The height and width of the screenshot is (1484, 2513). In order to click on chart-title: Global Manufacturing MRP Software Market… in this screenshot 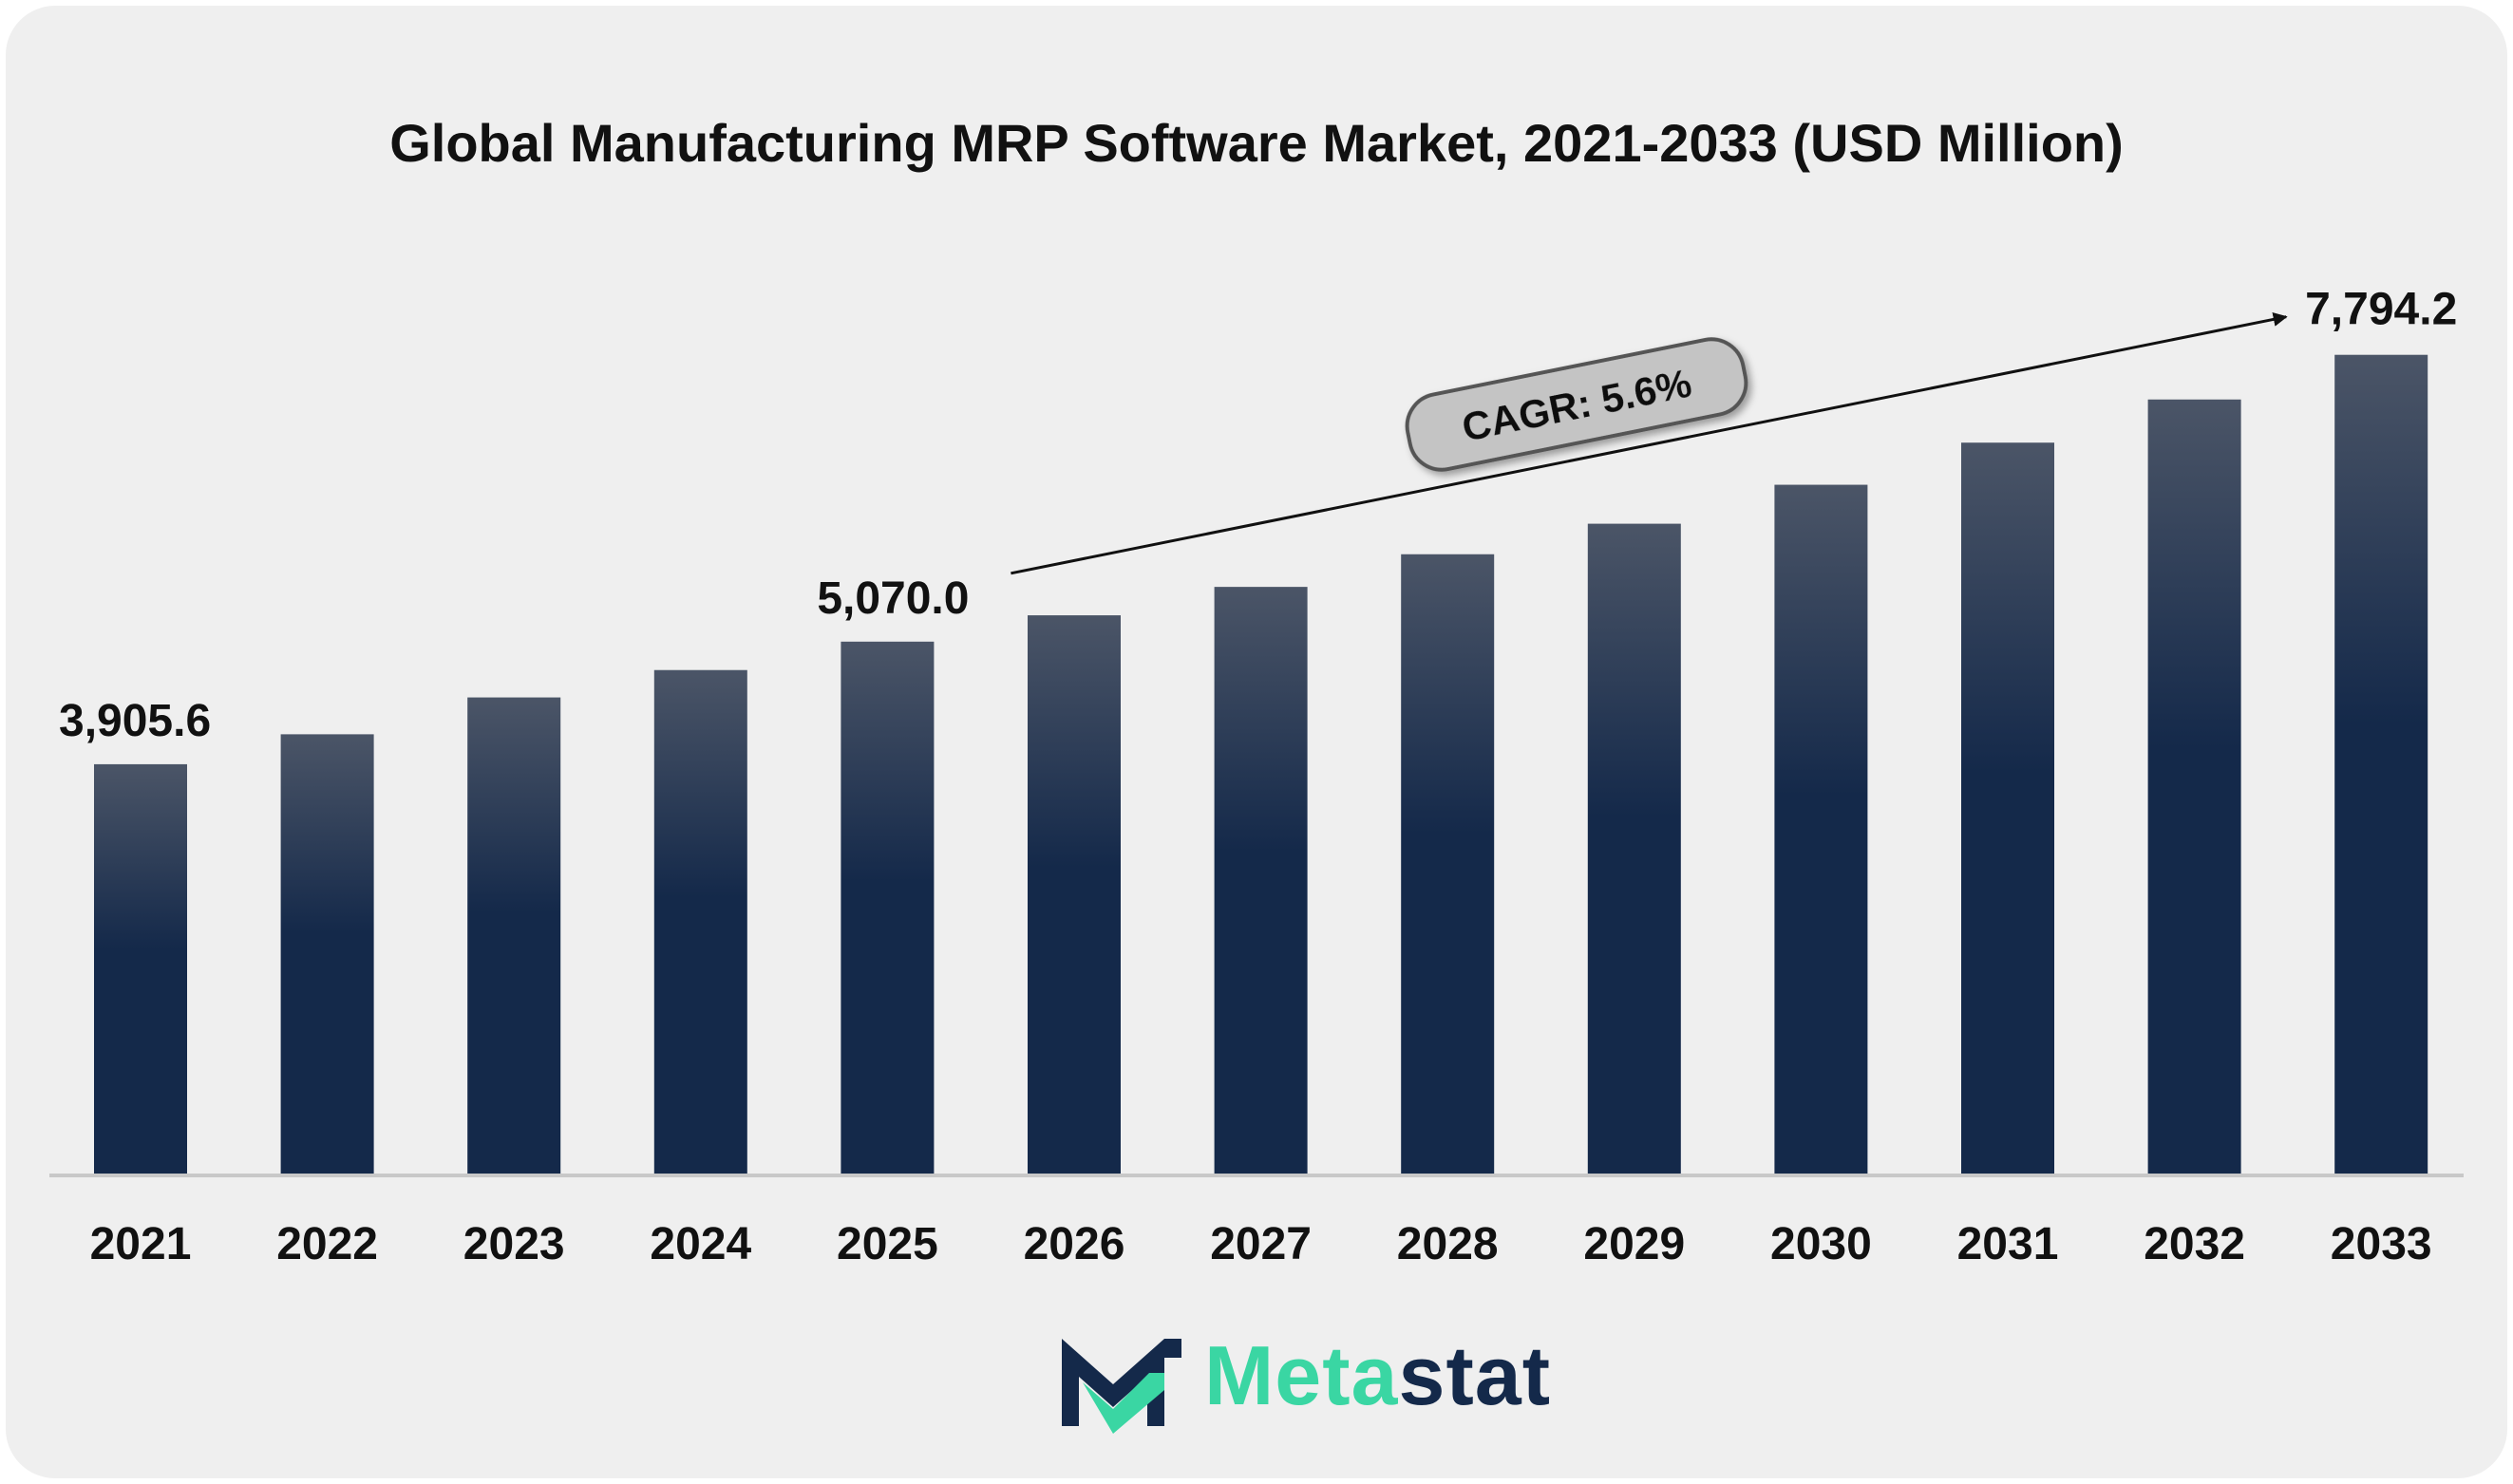, I will do `click(1256, 143)`.